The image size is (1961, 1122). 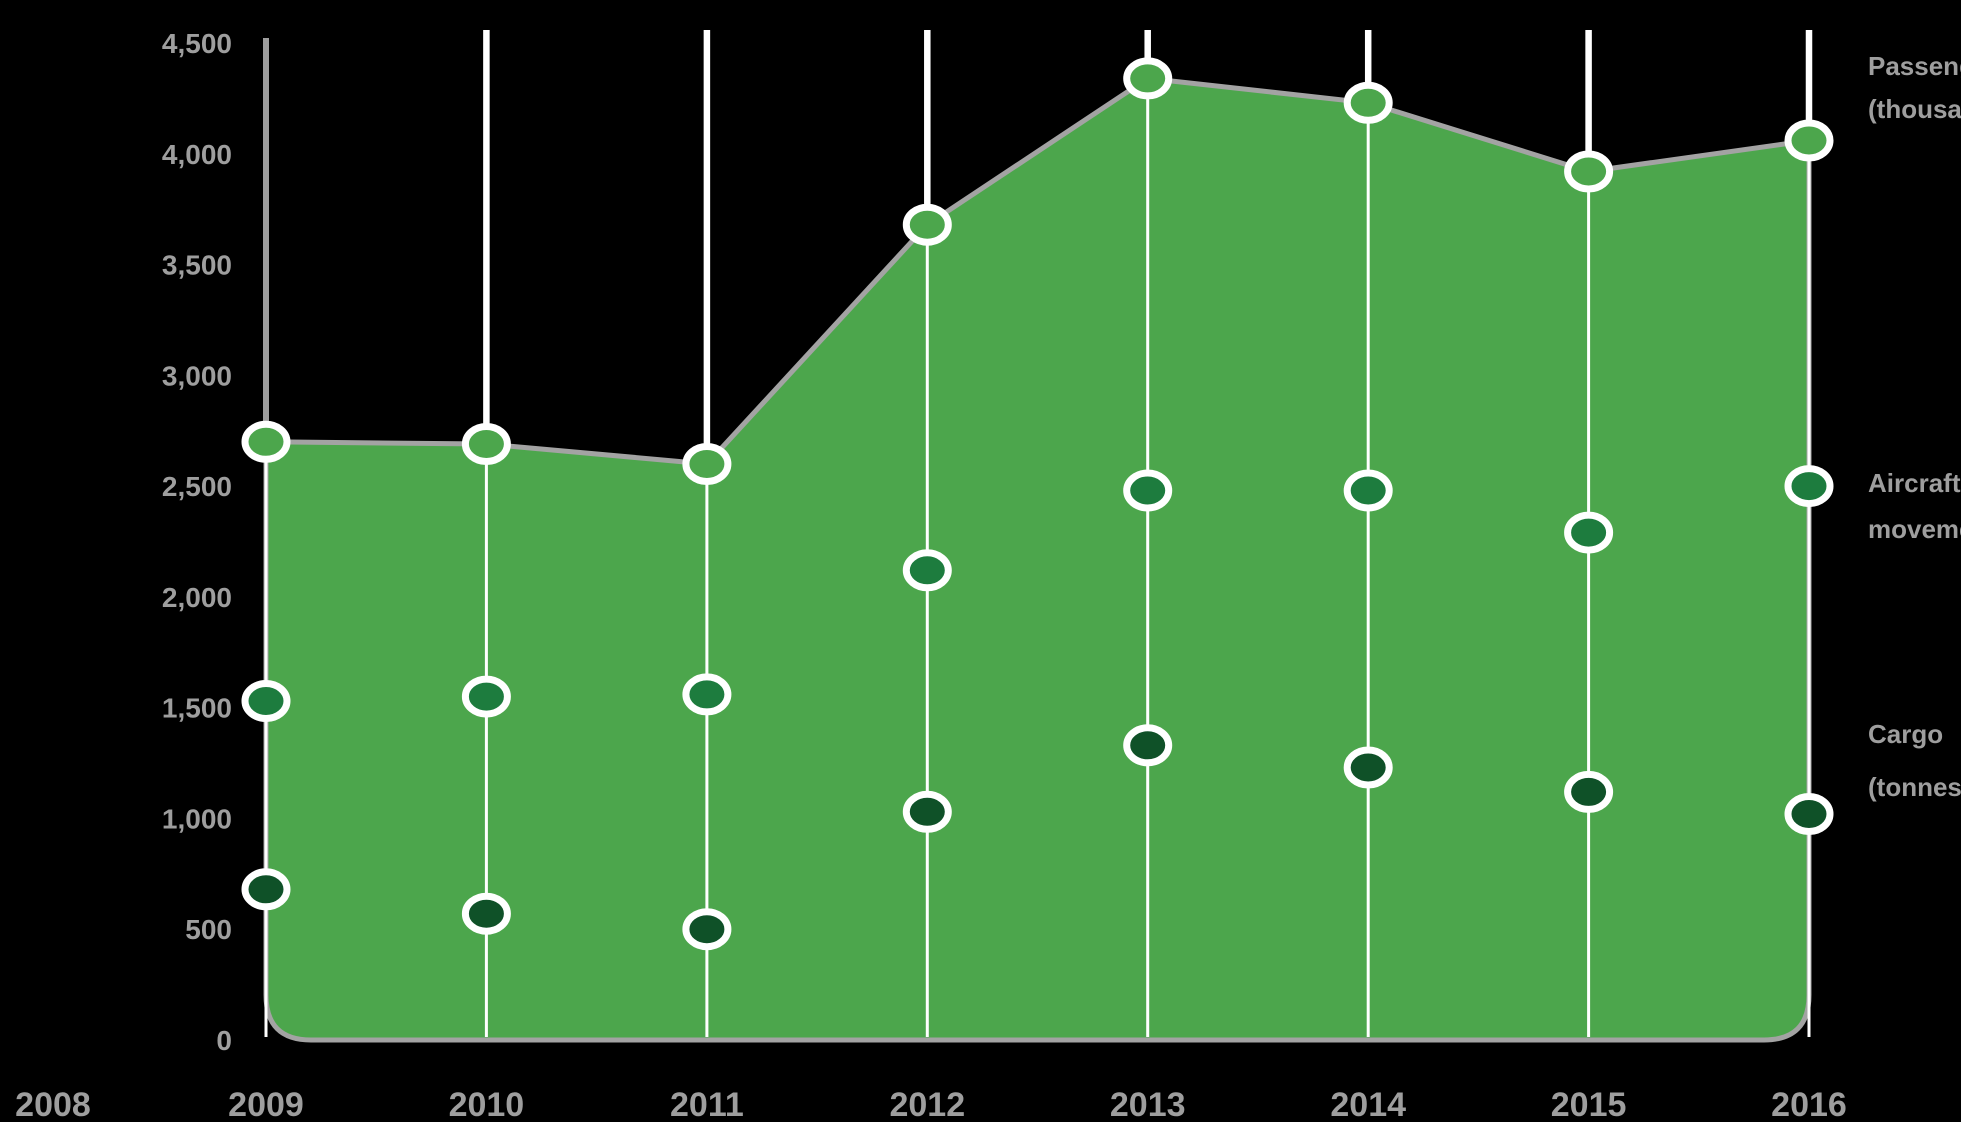 What do you see at coordinates (1809, 1104) in the screenshot?
I see `x-tick-label: 2016` at bounding box center [1809, 1104].